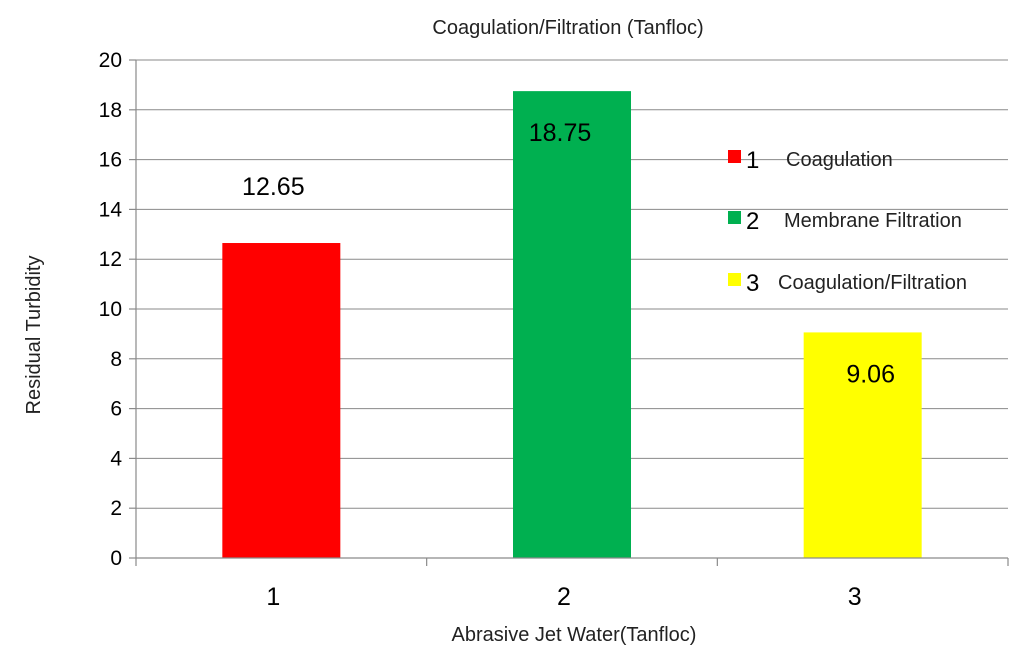 Image resolution: width=1024 pixels, height=655 pixels. Describe the element at coordinates (110, 110) in the screenshot. I see `y-tick-label: 18` at that location.